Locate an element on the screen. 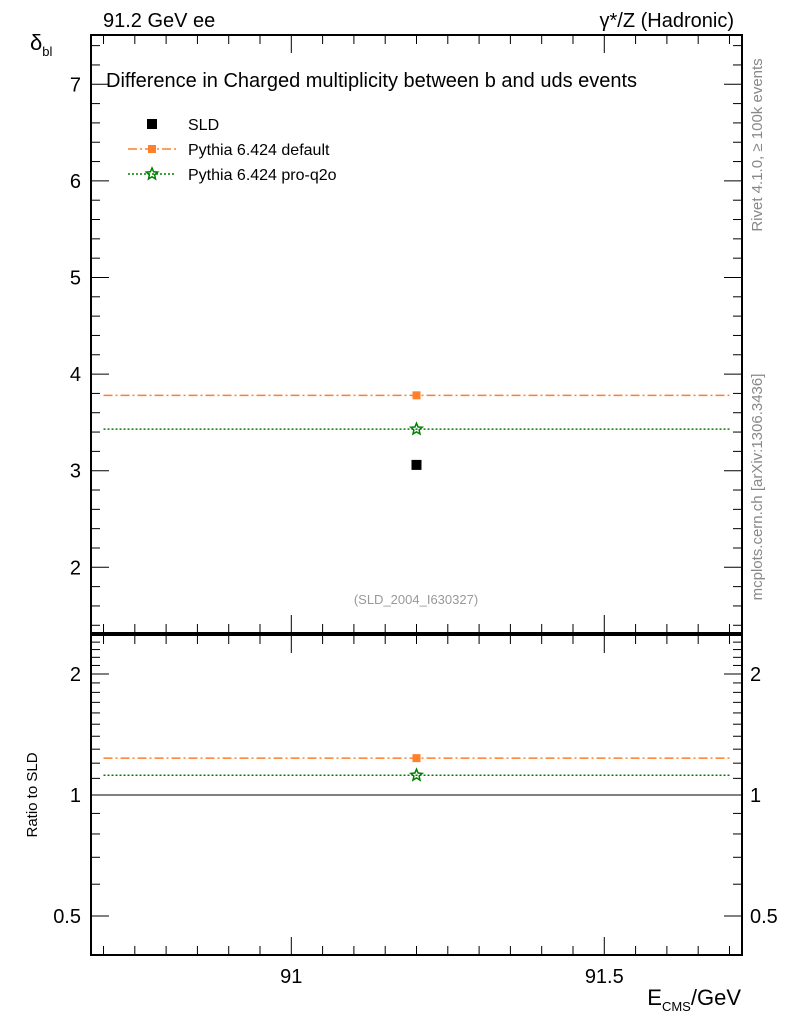 The width and height of the screenshot is (786, 1024). rivet-label: Rivet 4.1.0, ≥ 100k events is located at coordinates (757, 144).